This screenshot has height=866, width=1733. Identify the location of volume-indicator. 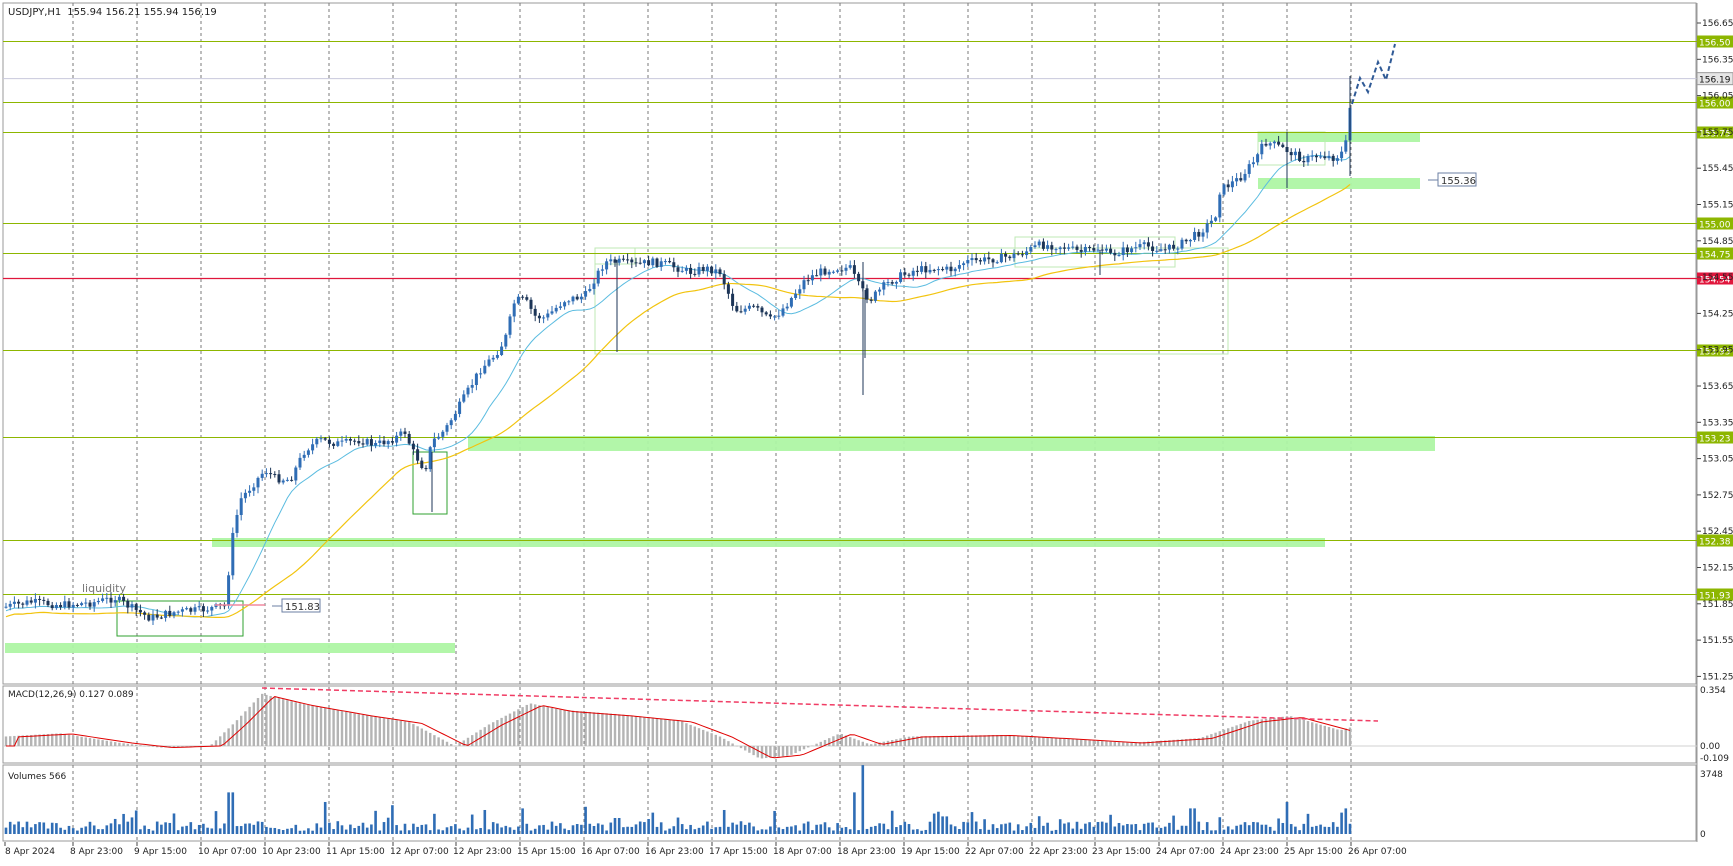
(678, 799).